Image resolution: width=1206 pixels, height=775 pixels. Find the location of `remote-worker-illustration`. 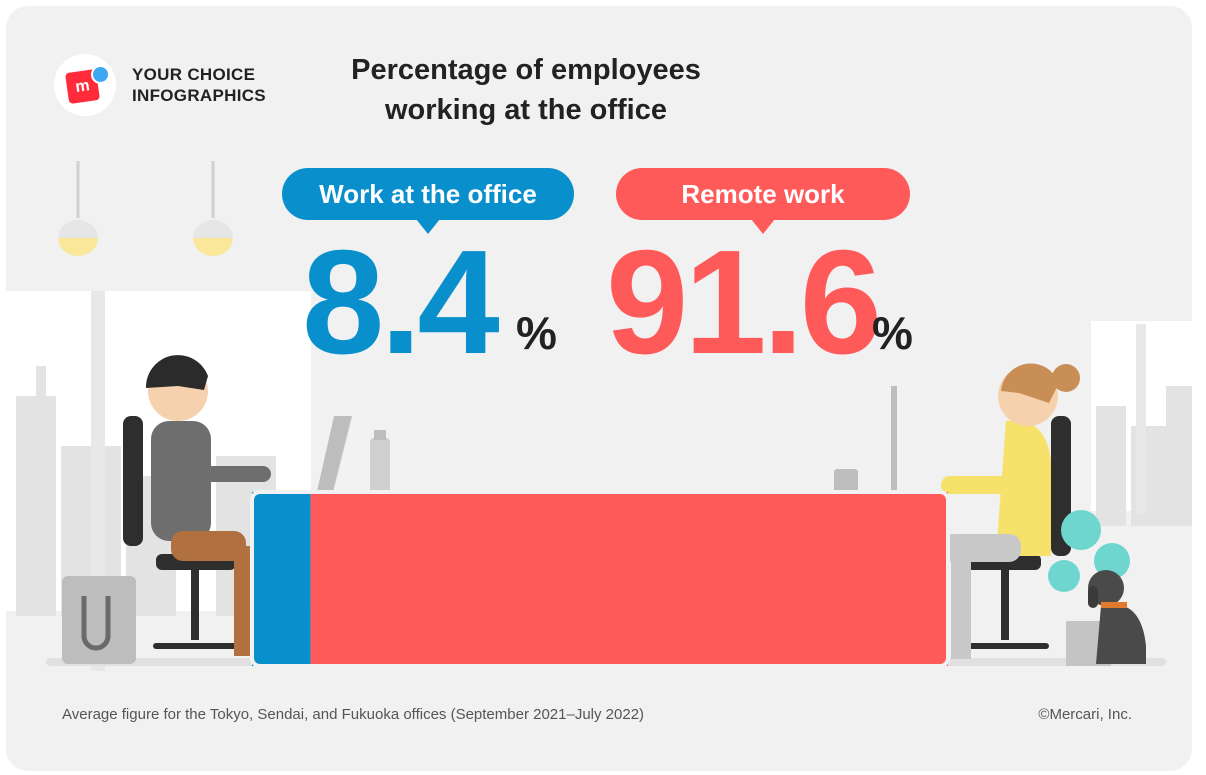

remote-worker-illustration is located at coordinates (957, 511).